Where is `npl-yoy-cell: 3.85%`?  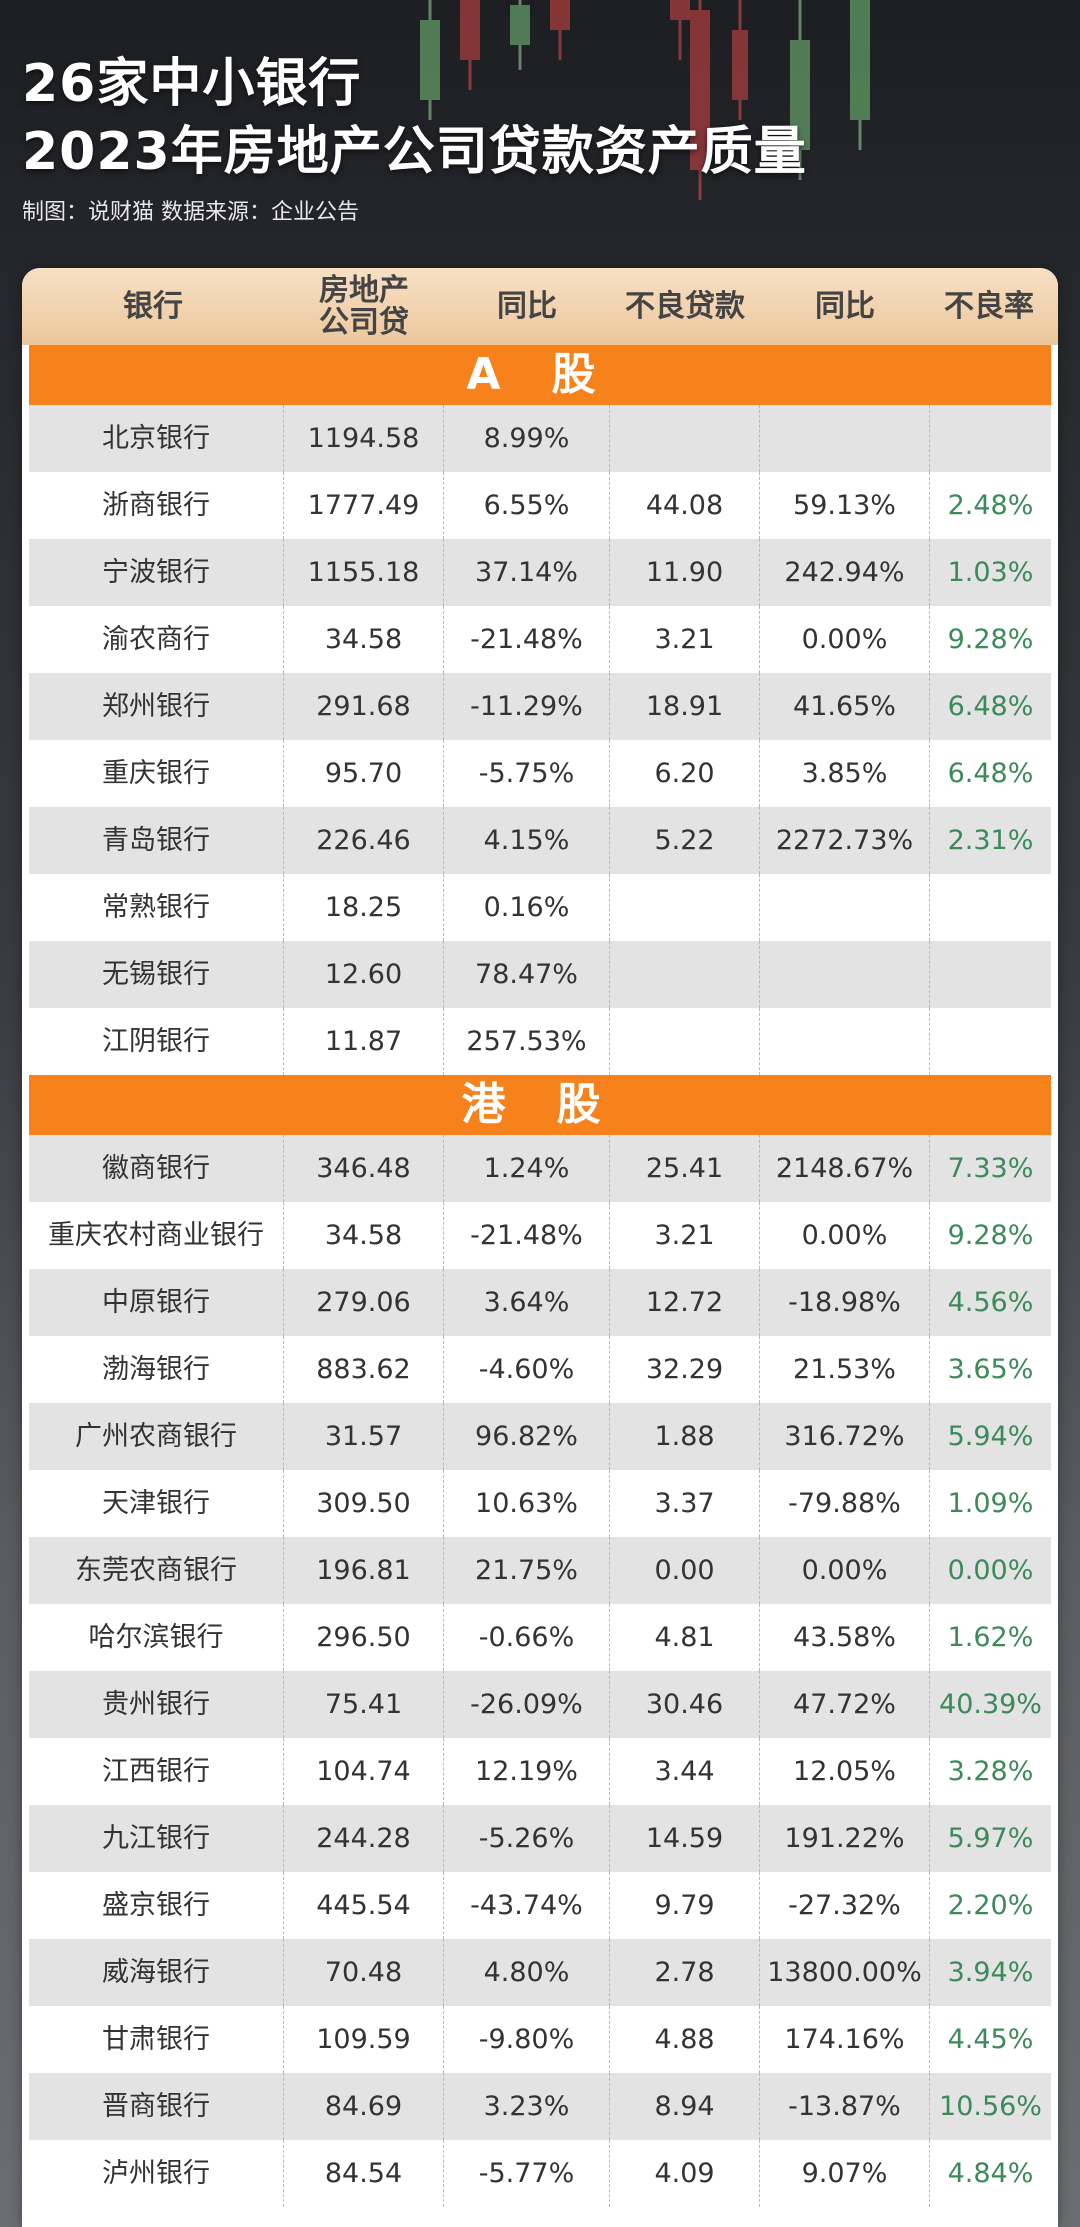 npl-yoy-cell: 3.85% is located at coordinates (845, 773).